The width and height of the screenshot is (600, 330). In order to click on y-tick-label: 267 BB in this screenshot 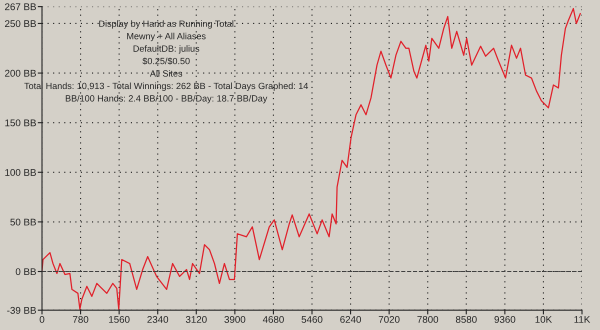, I will do `click(20, 6)`.